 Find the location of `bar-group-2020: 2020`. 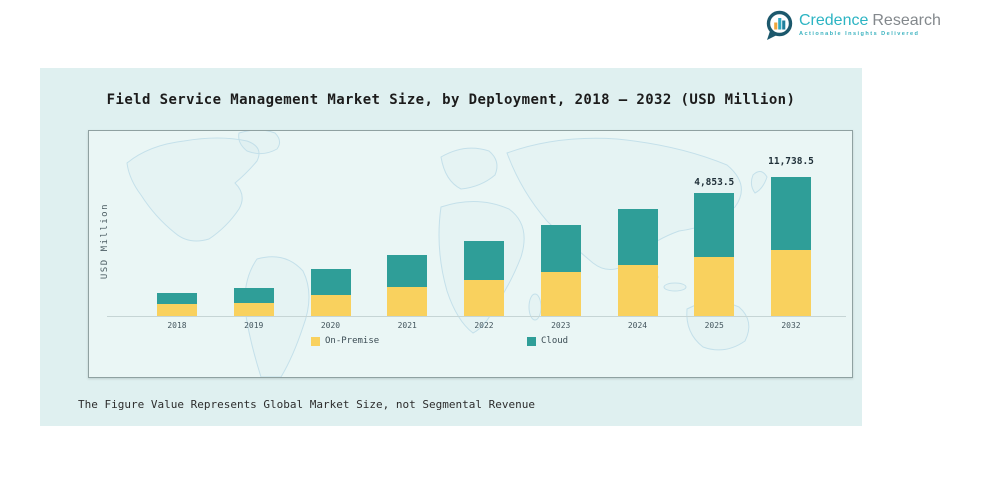

bar-group-2020: 2020 is located at coordinates (330, 299).